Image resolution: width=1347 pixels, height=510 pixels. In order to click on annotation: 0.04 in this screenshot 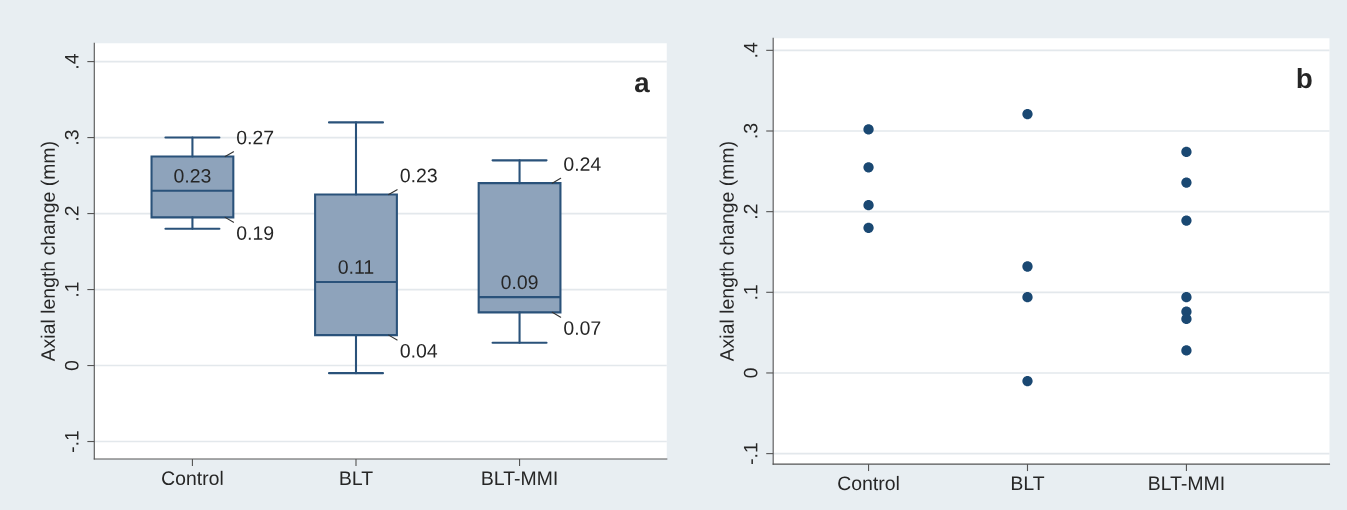, I will do `click(419, 350)`.